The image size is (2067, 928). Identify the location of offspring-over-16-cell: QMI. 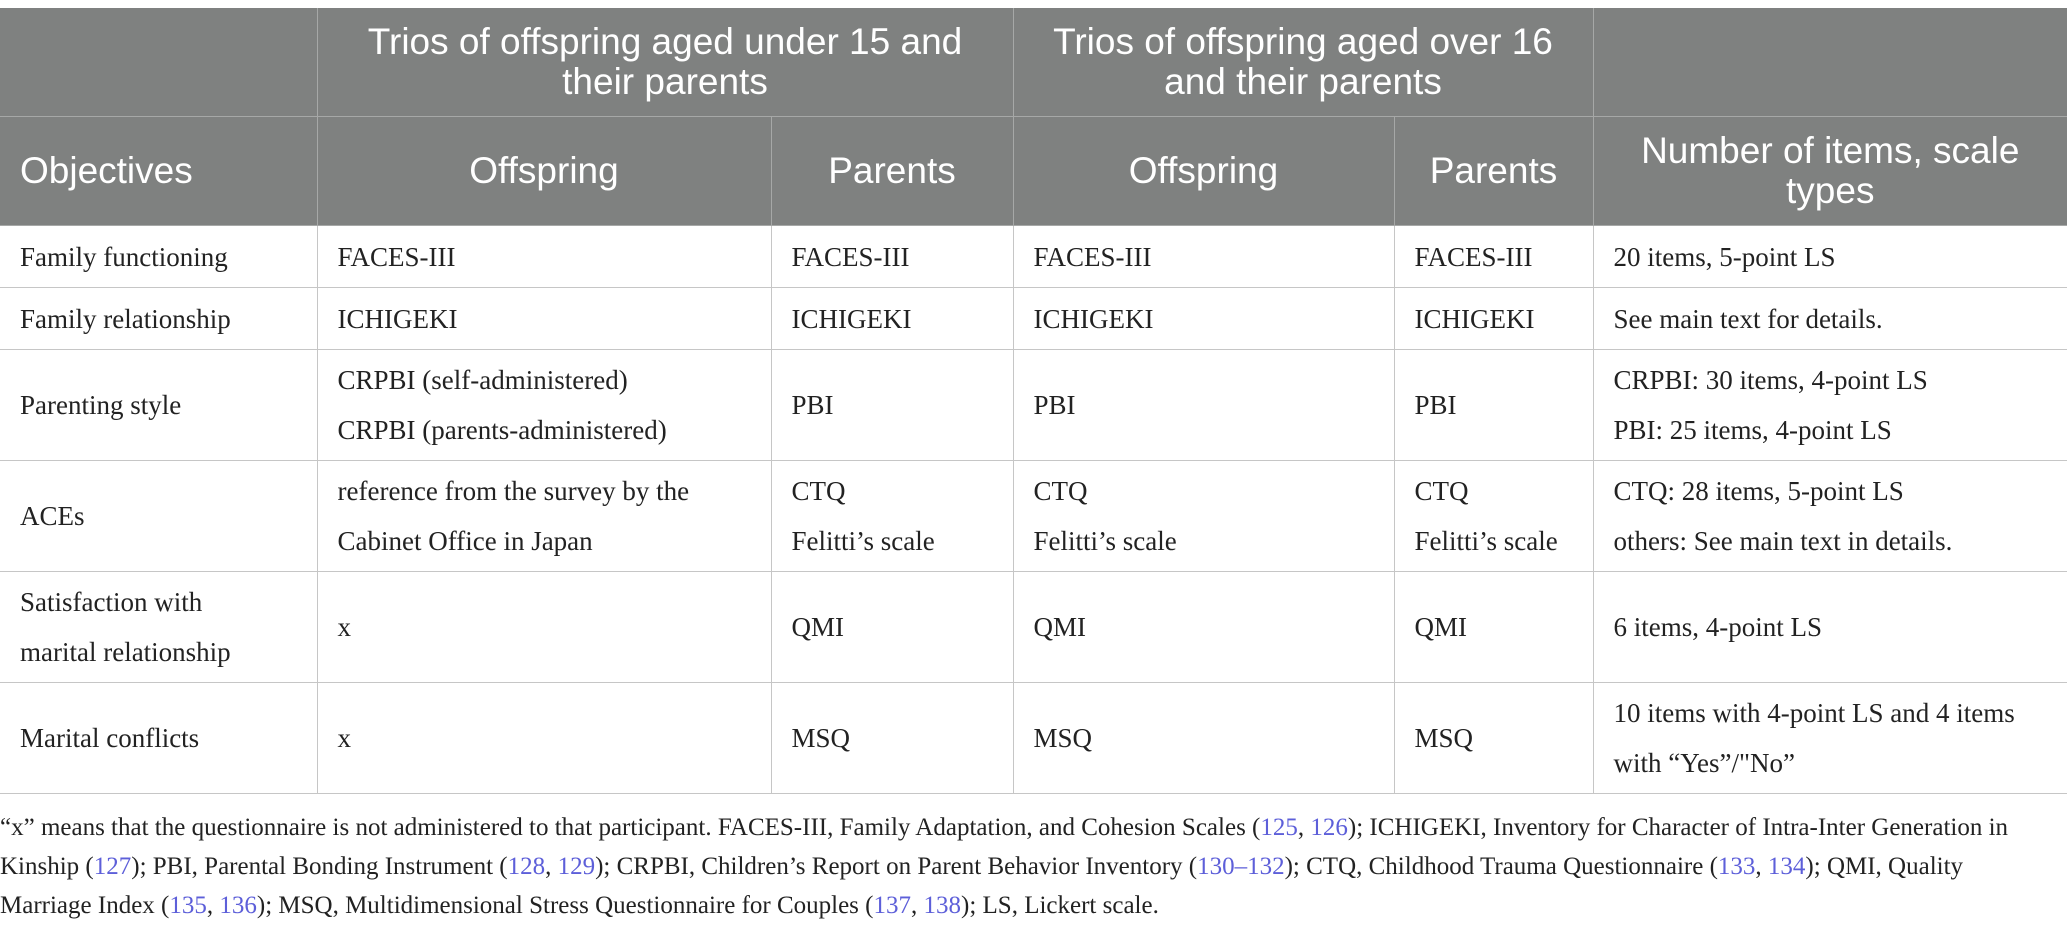
(1203, 627).